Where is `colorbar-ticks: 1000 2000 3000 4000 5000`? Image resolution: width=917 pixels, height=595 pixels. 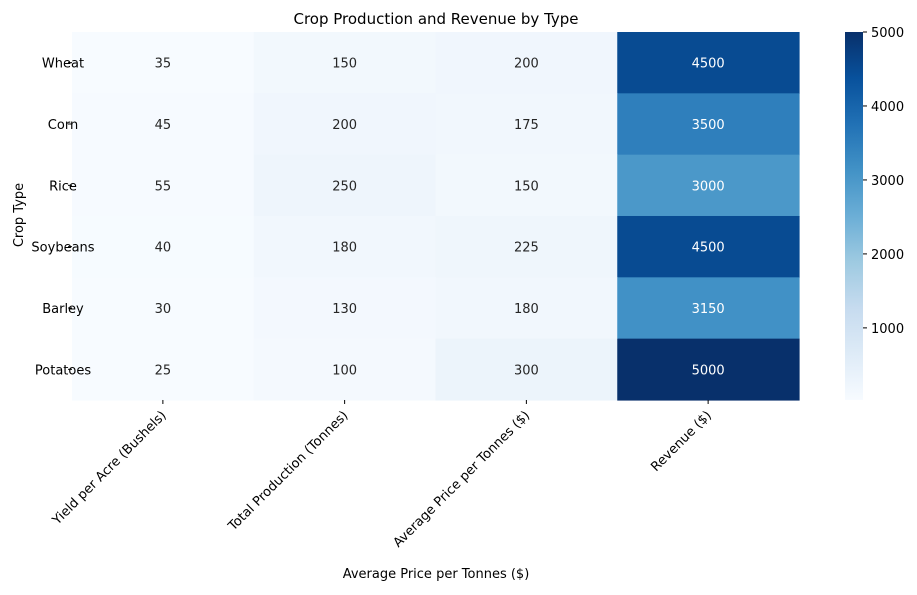
colorbar-ticks: 1000 2000 3000 4000 5000 is located at coordinates (883, 181).